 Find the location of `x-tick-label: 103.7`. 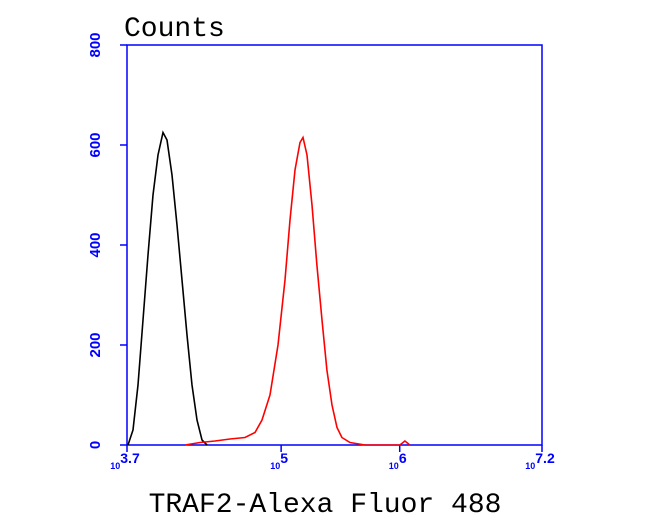

x-tick-label: 103.7 is located at coordinates (125, 460).